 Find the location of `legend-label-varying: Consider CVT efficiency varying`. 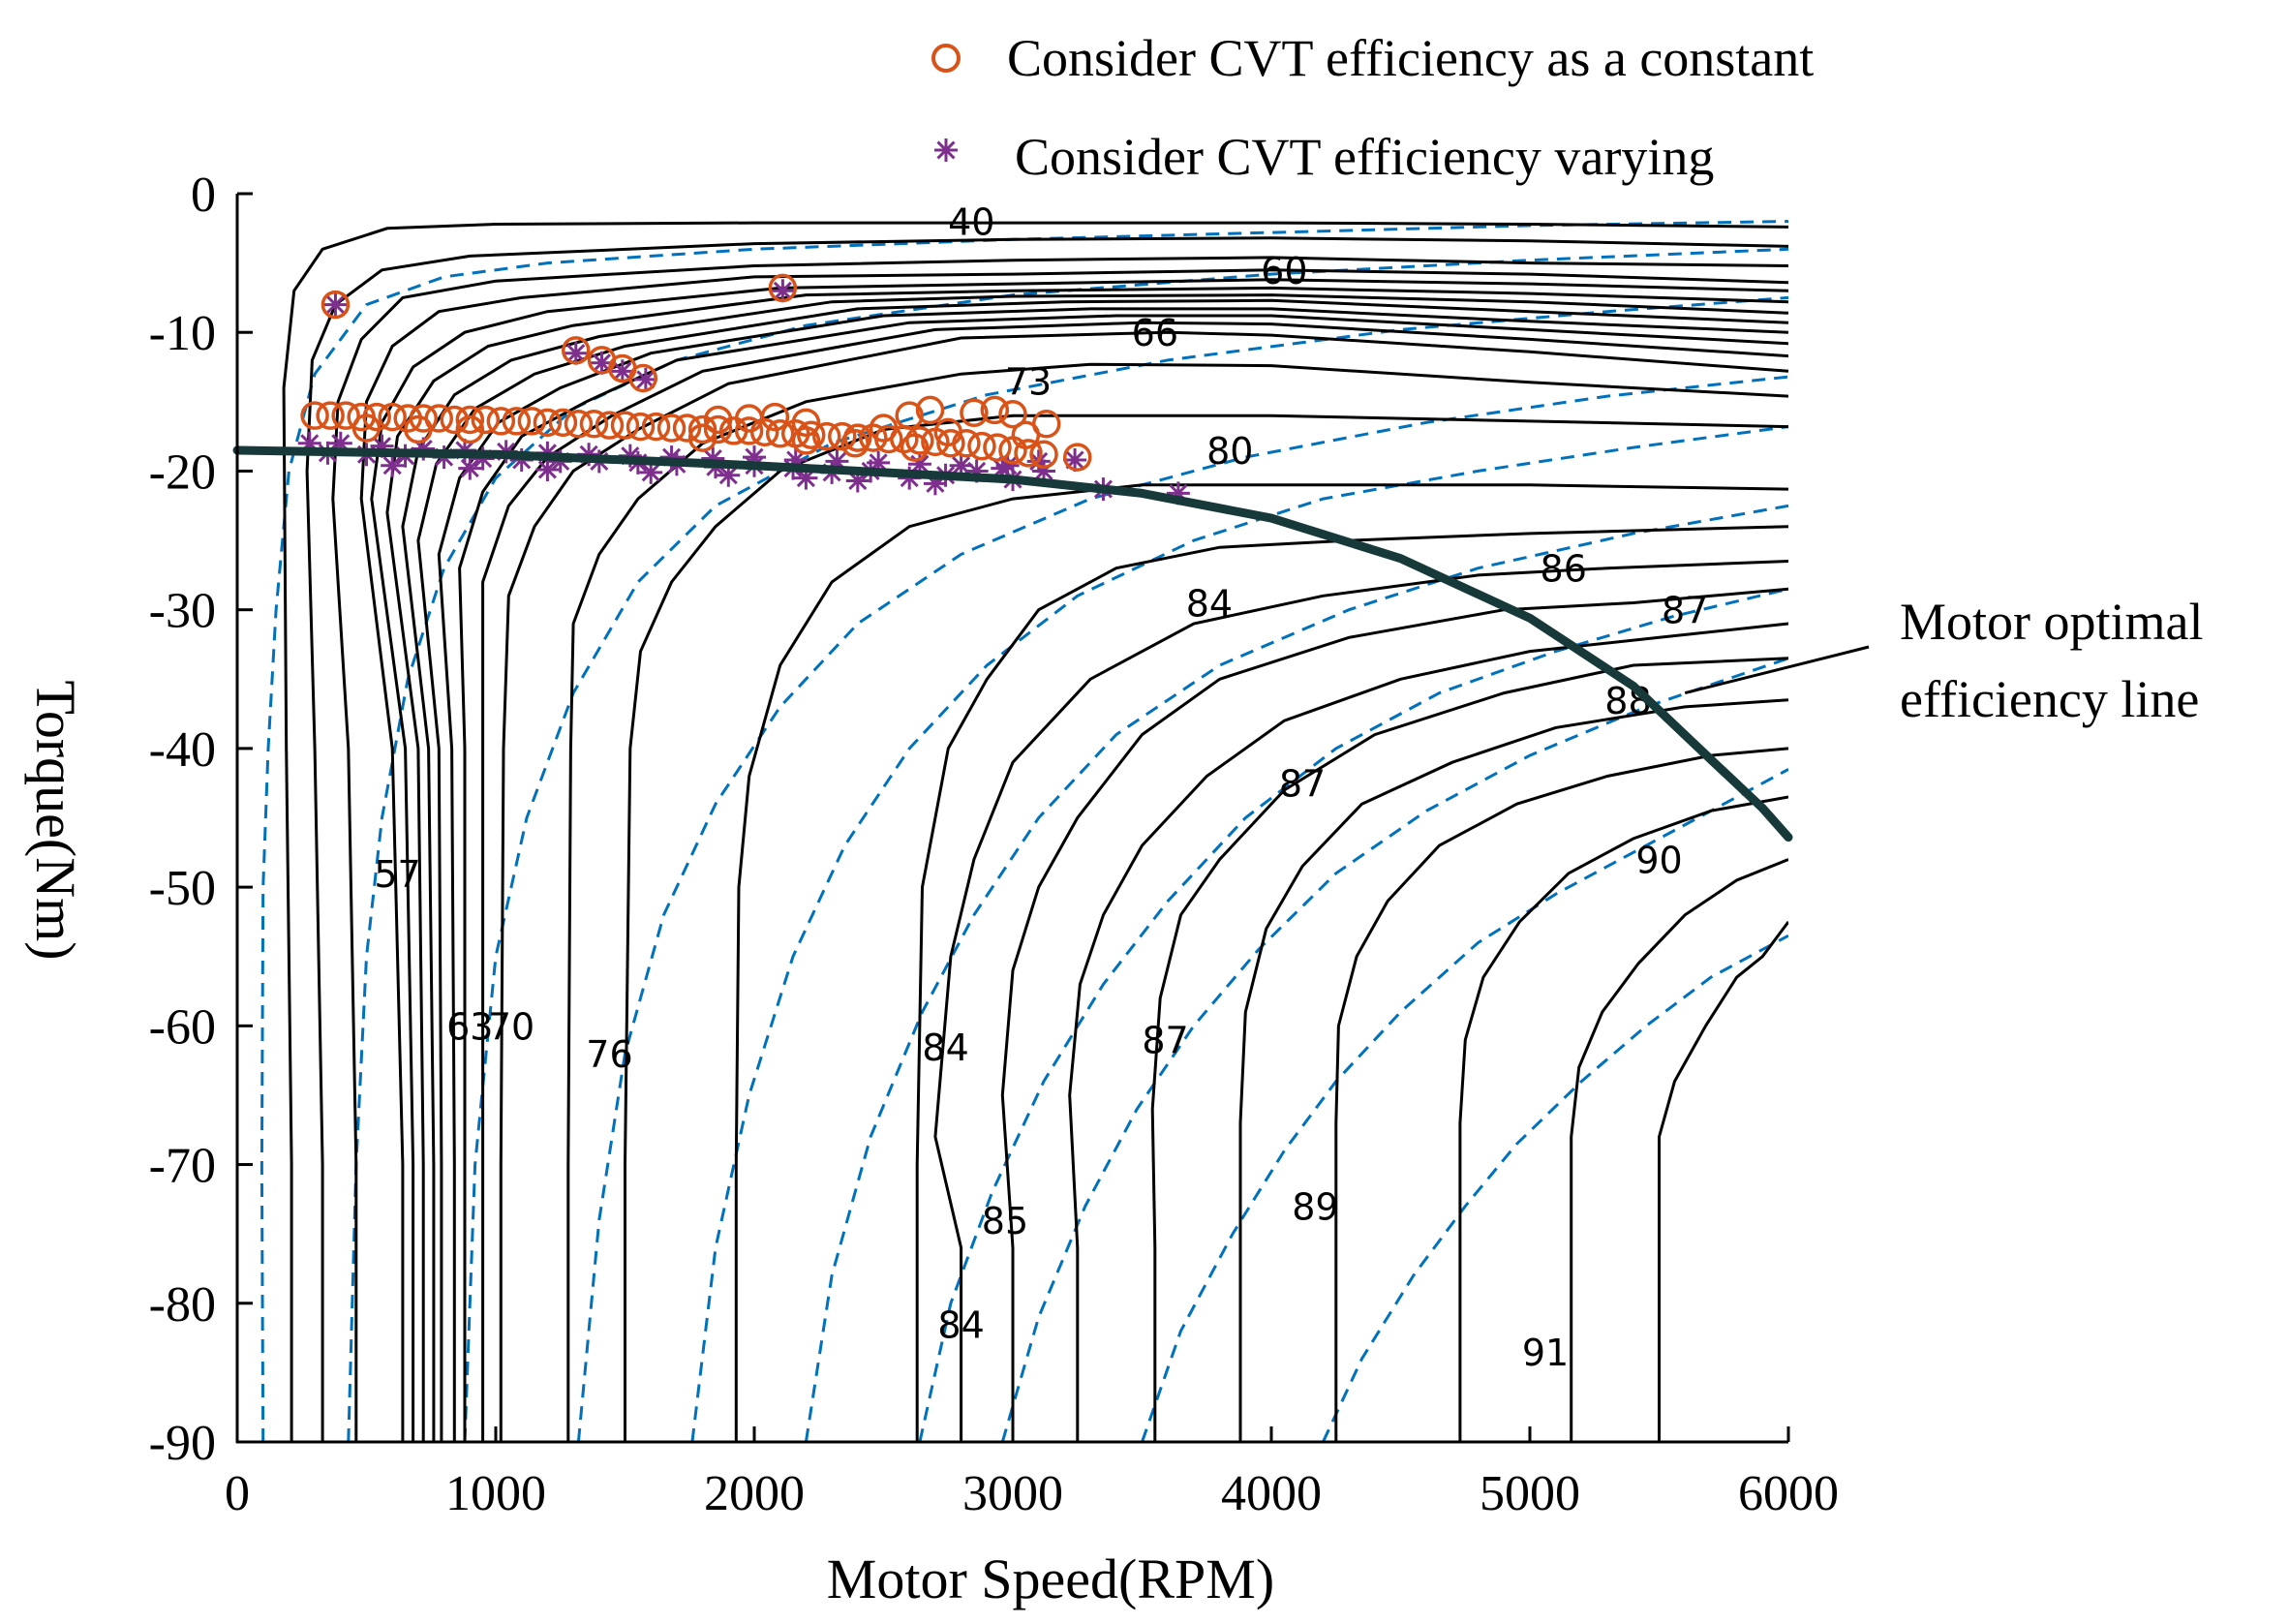

legend-label-varying: Consider CVT efficiency varying is located at coordinates (1364, 157).